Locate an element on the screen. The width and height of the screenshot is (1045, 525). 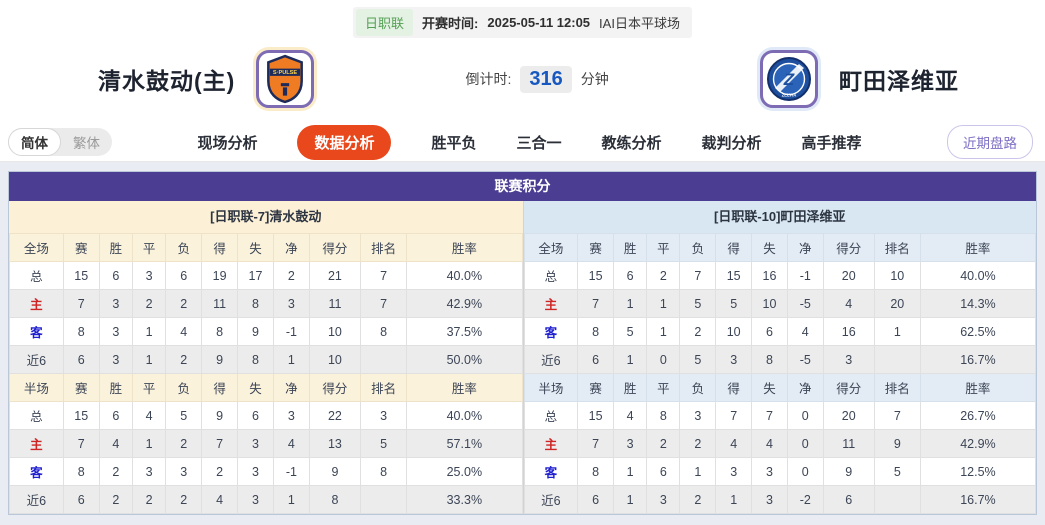
countdown-label: 倒计时: is located at coordinates (488, 79).